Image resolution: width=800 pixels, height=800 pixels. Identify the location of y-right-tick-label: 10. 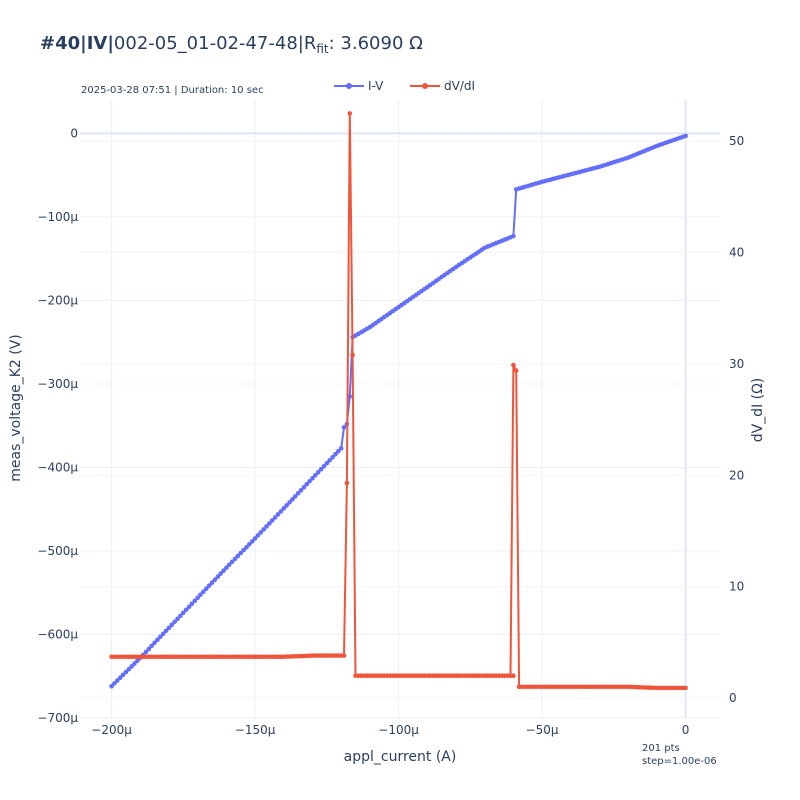
(736, 587).